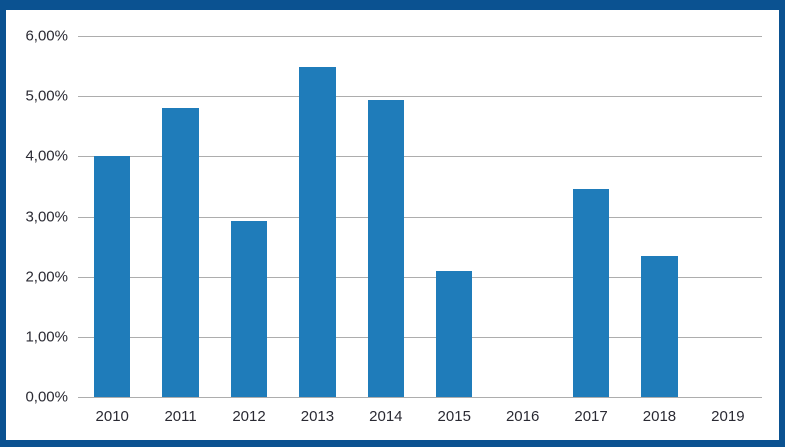  I want to click on bar-2013, so click(317, 232).